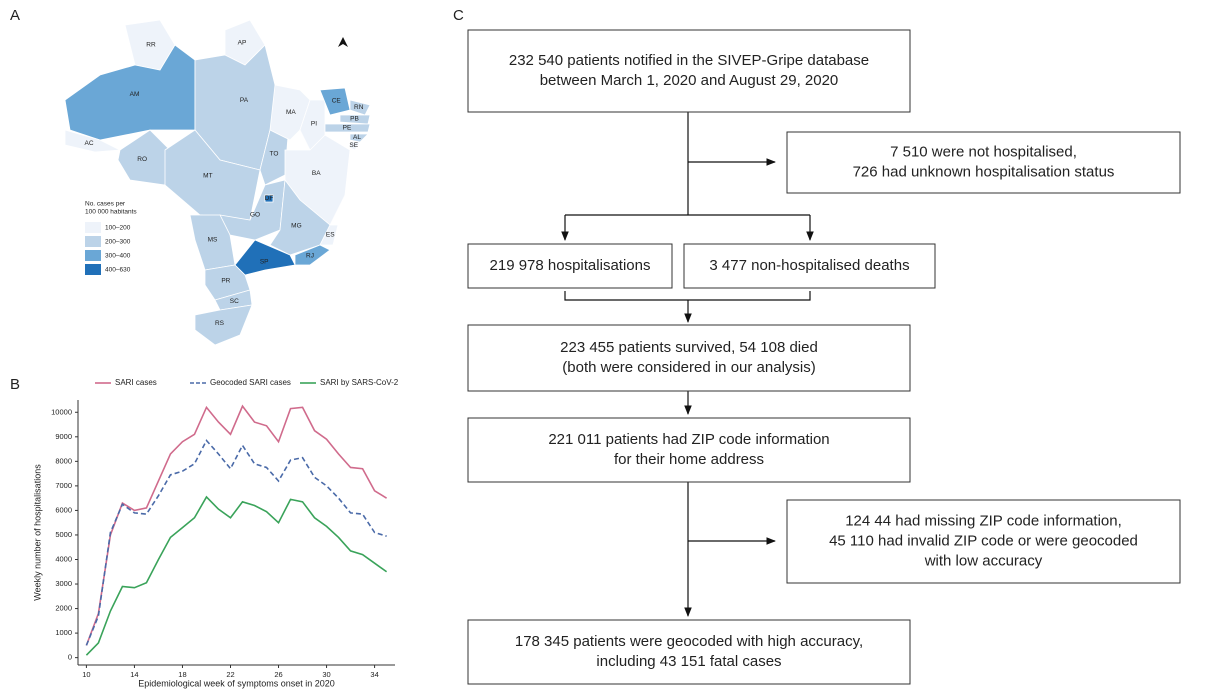  What do you see at coordinates (70, 657) in the screenshot?
I see `y-tick-label: 0` at bounding box center [70, 657].